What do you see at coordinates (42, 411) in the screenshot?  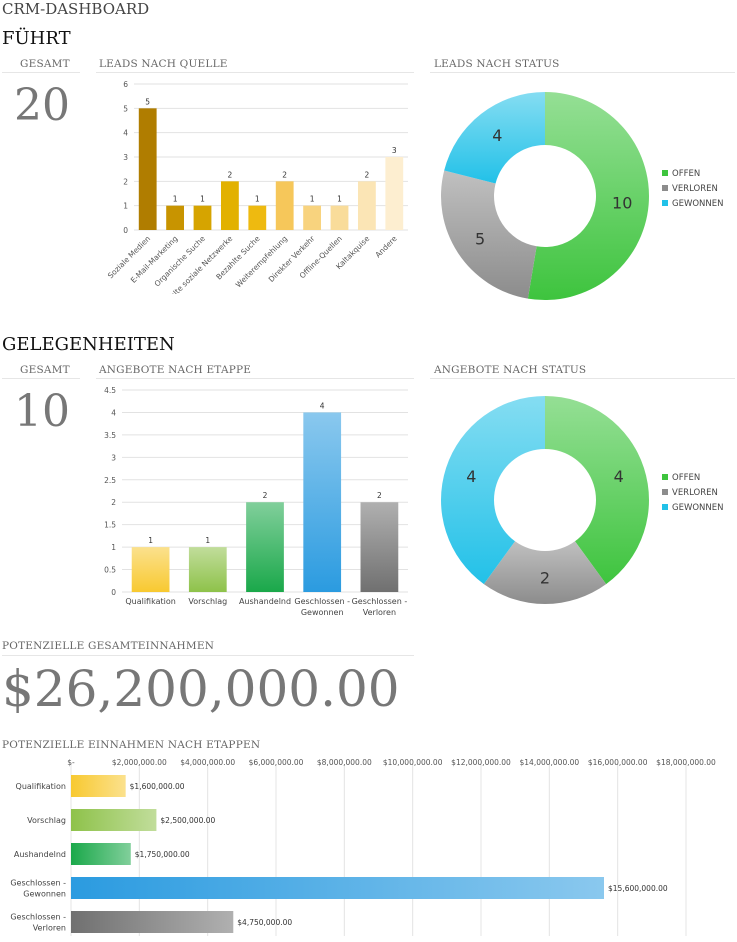 I see `opportunities-total-value: 10` at bounding box center [42, 411].